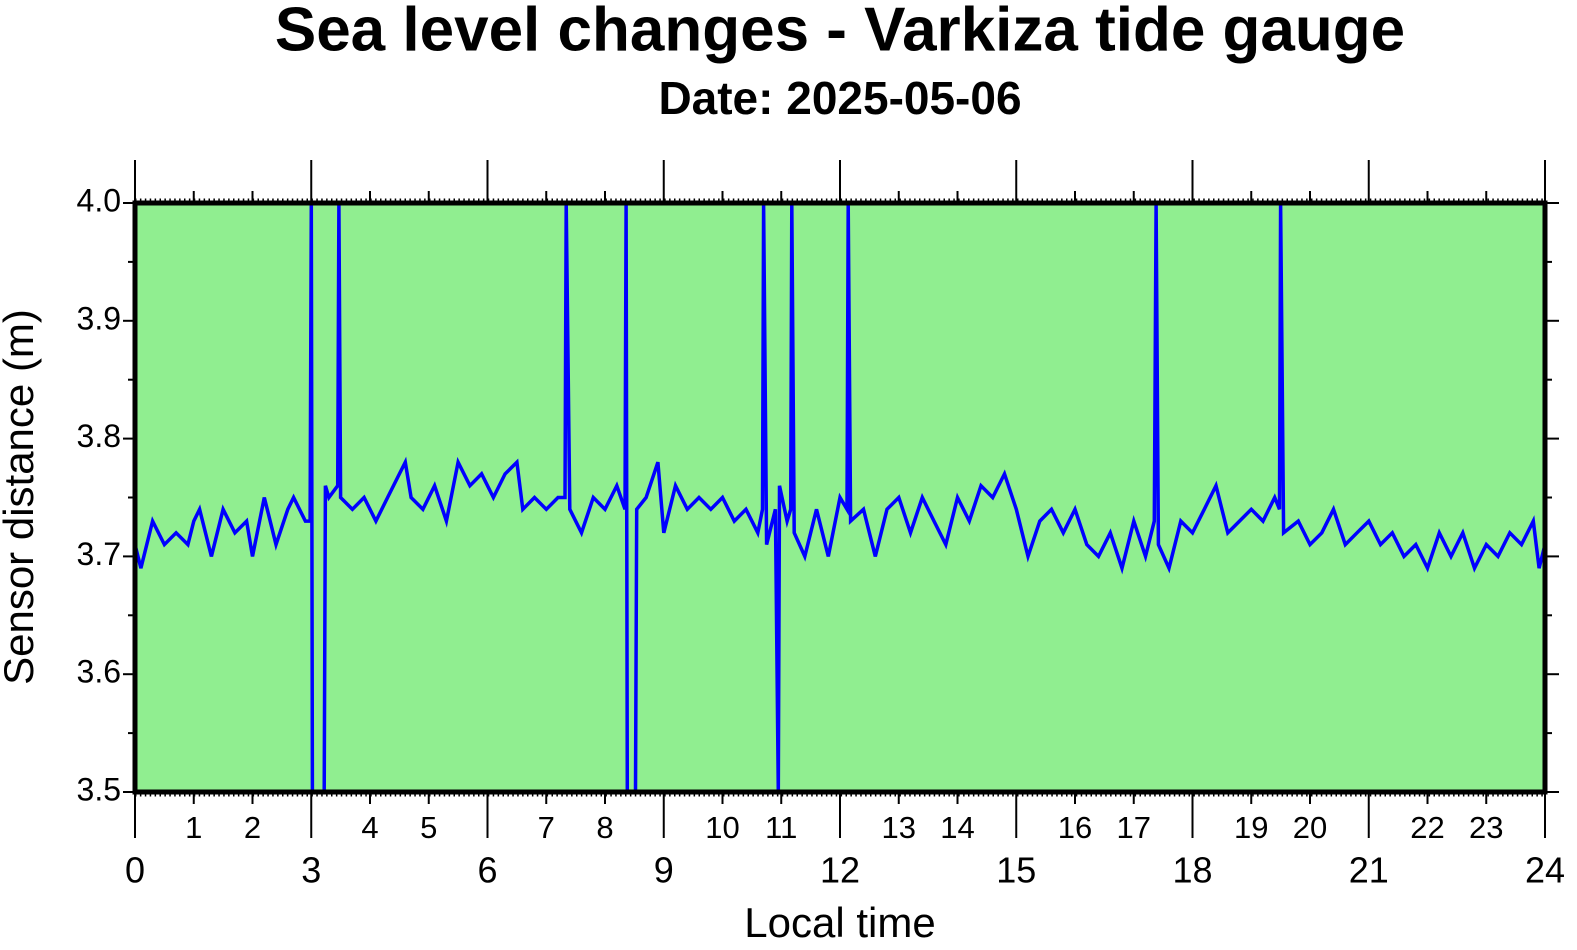 The width and height of the screenshot is (1577, 950). What do you see at coordinates (840, 32) in the screenshot?
I see `chart-title: Sea level changes - Varkiza tide gauge` at bounding box center [840, 32].